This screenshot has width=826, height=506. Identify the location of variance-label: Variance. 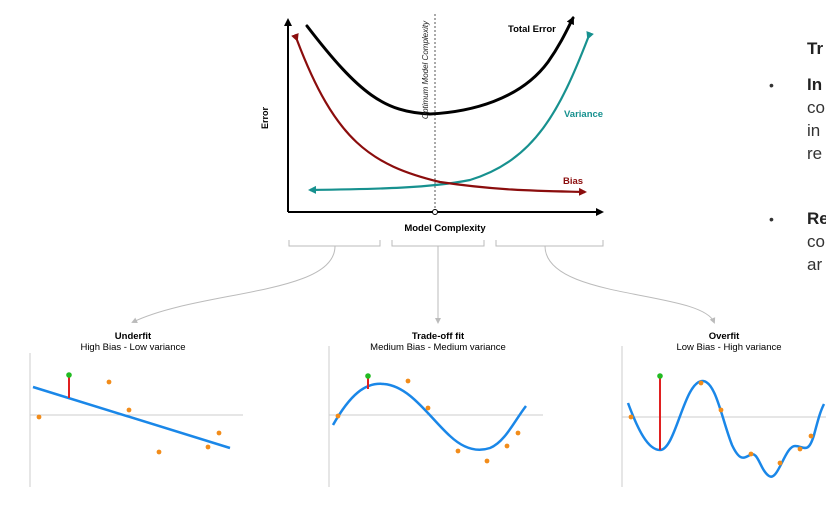
(583, 114).